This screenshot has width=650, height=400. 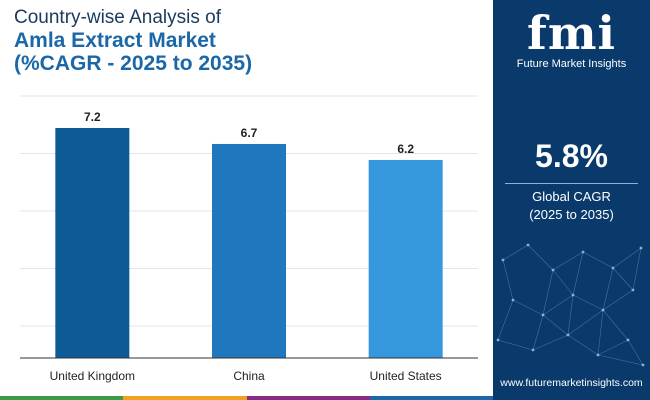 What do you see at coordinates (92, 117) in the screenshot?
I see `data-label: 7.2` at bounding box center [92, 117].